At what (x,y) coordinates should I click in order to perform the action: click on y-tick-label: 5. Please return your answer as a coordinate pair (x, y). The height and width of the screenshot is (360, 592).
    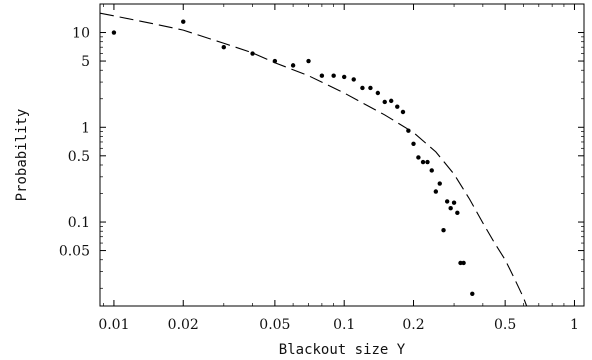
    Looking at the image, I should click on (85, 62).